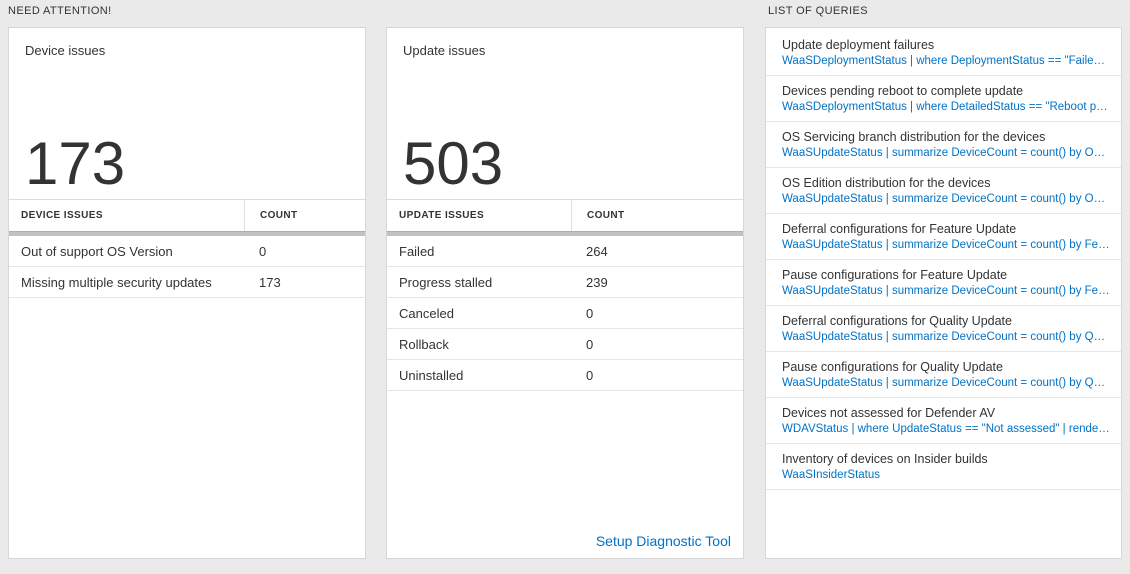  Describe the element at coordinates (886, 183) in the screenshot. I see `query-title: OS Edition distribution for the devices` at that location.